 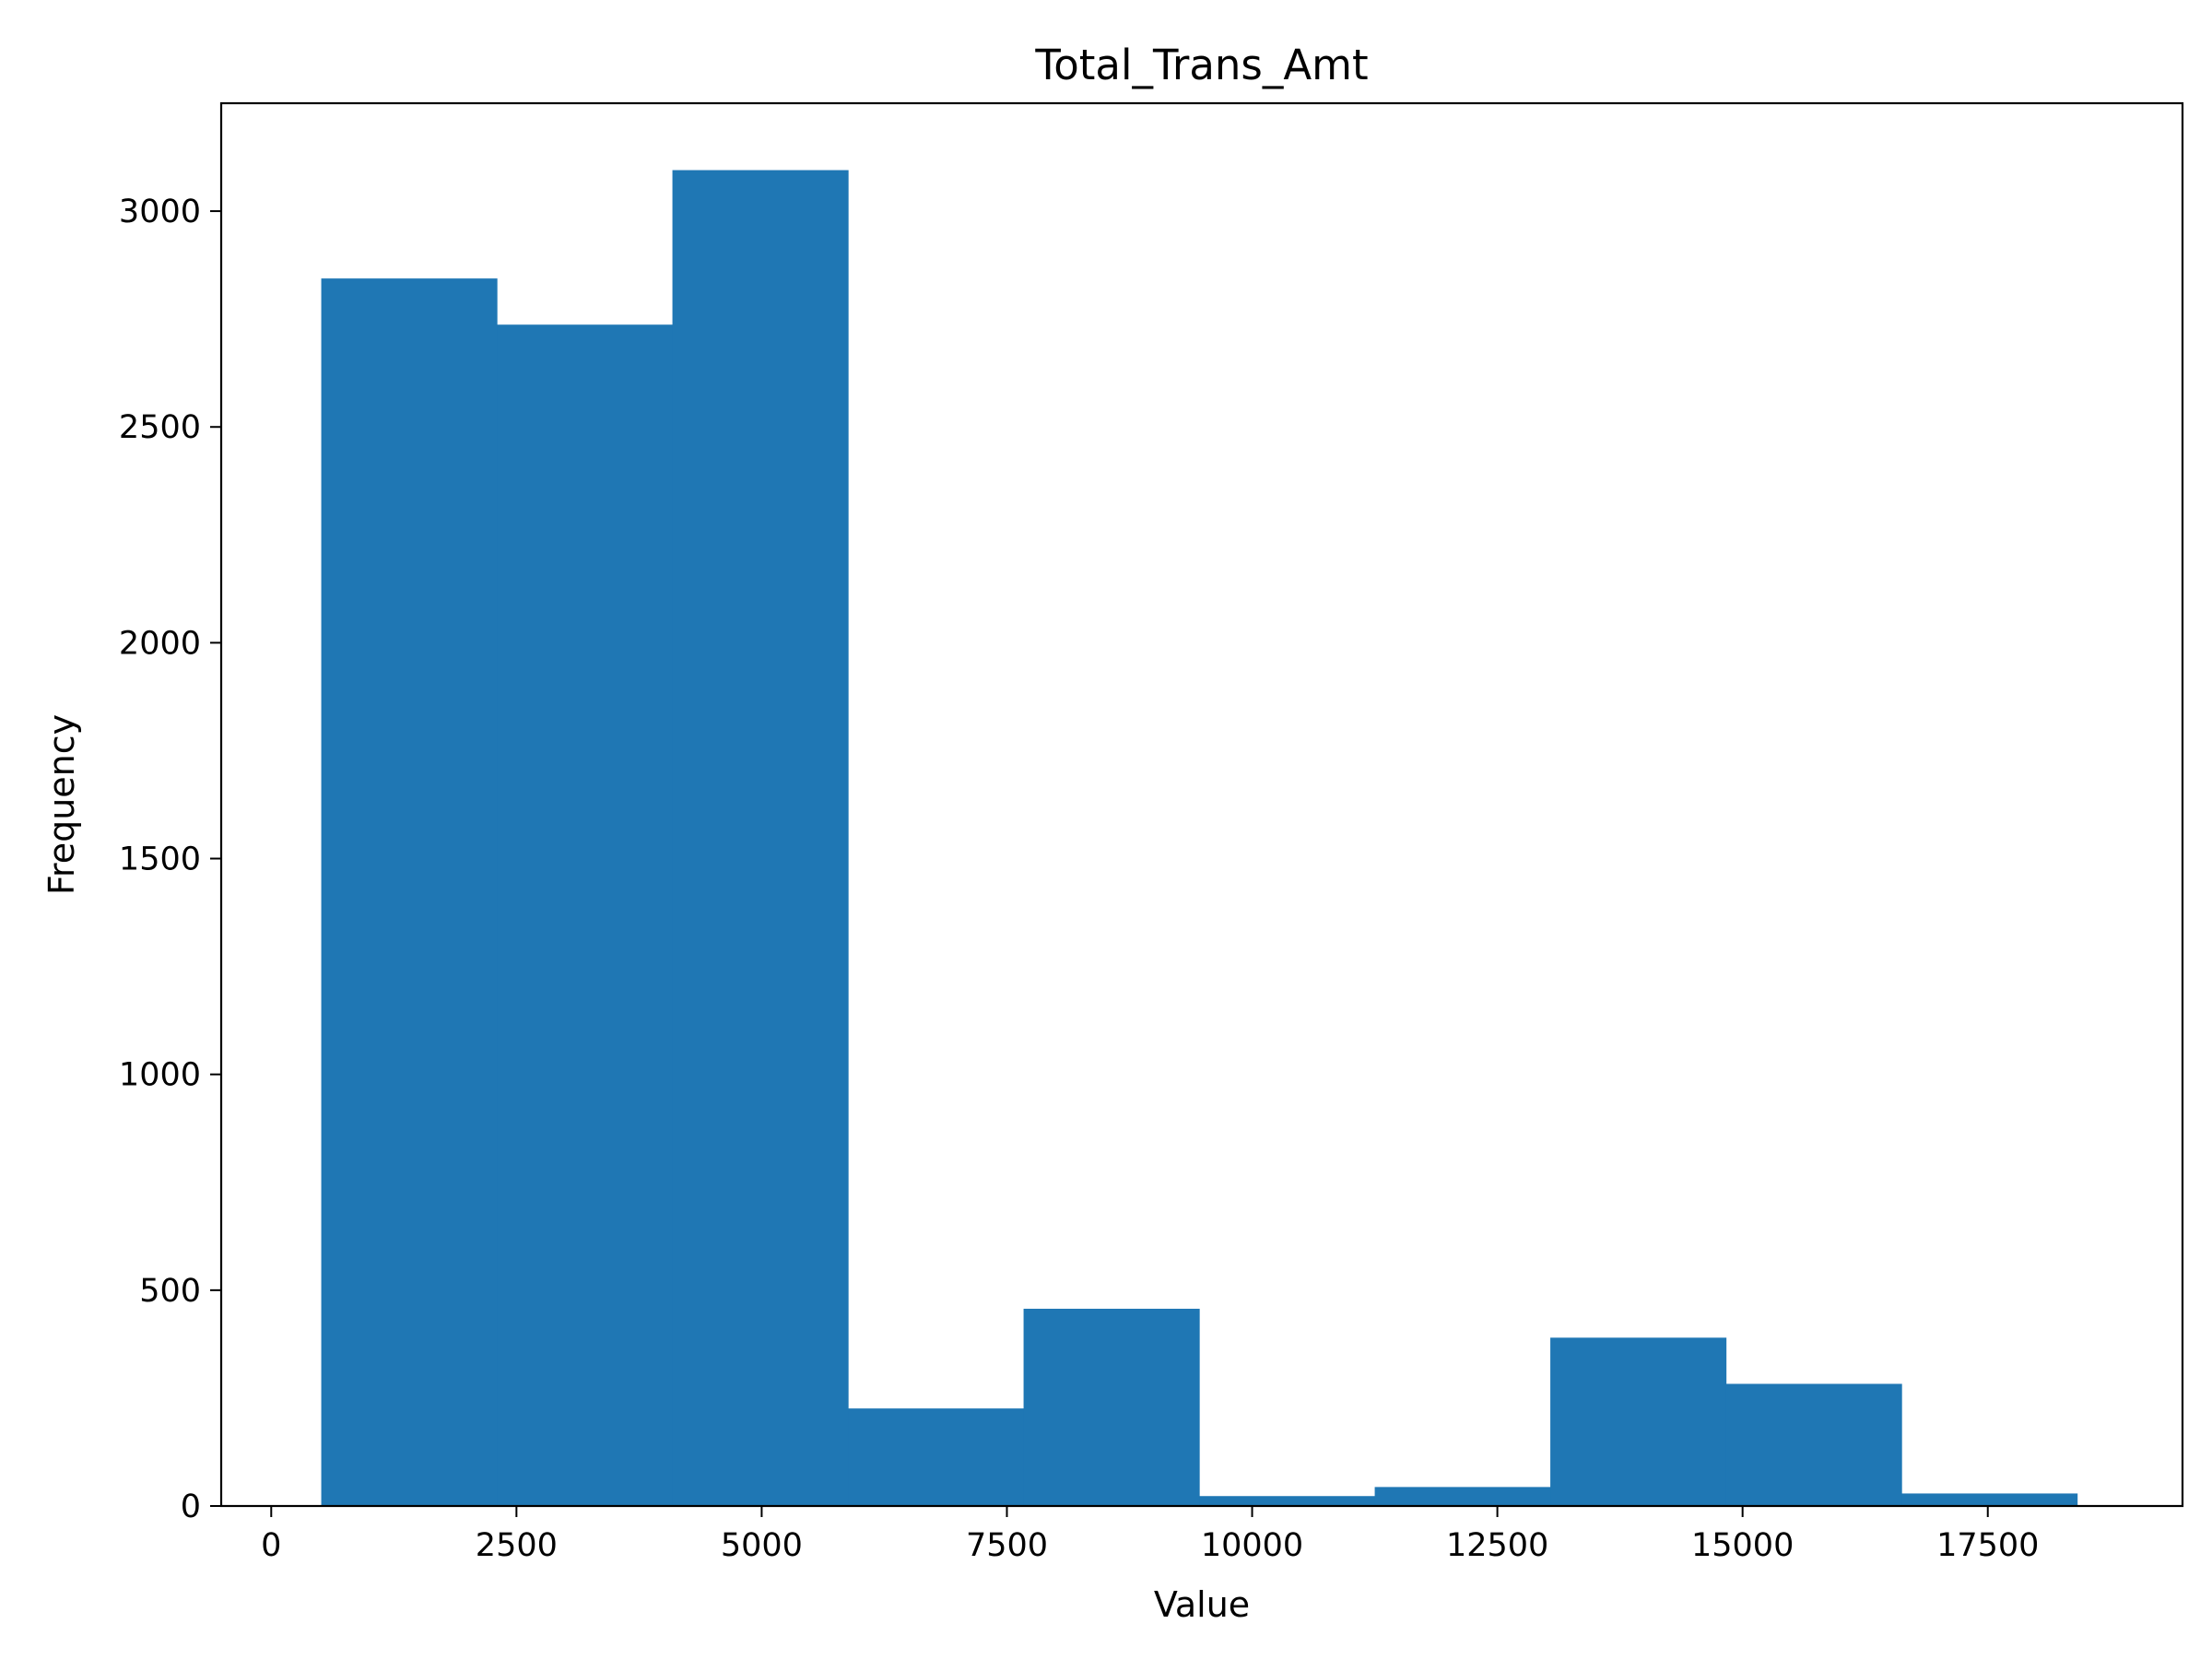 What do you see at coordinates (170, 1291) in the screenshot?
I see `y-tick-label: 500` at bounding box center [170, 1291].